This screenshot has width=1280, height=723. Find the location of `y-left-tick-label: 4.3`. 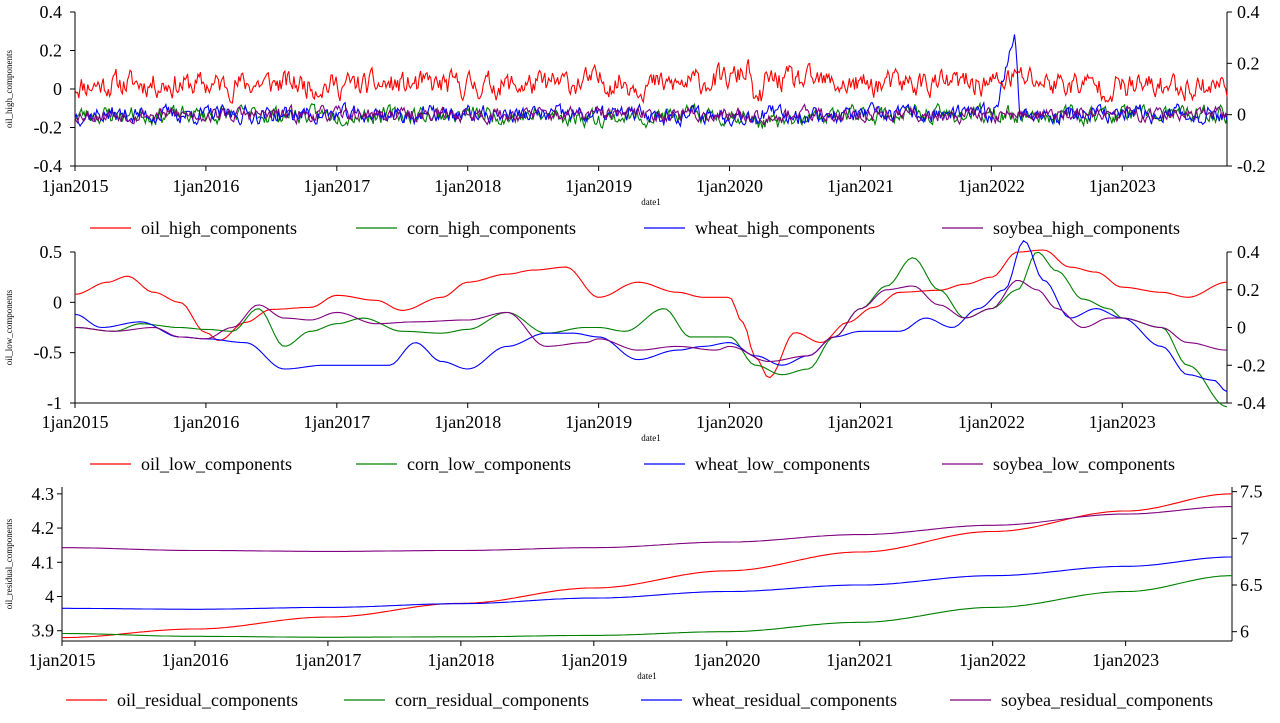

y-left-tick-label: 4.3 is located at coordinates (43, 494).